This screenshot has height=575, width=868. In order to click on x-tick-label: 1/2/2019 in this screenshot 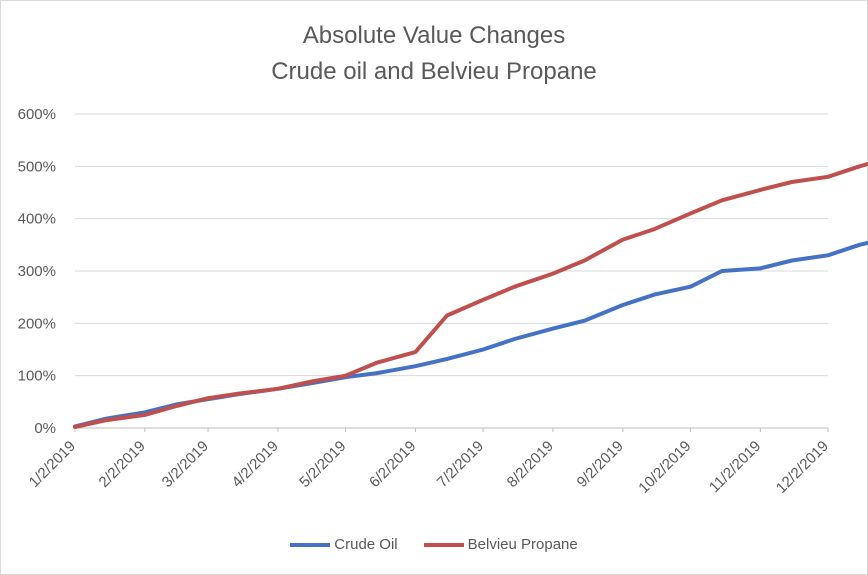, I will do `click(52, 464)`.